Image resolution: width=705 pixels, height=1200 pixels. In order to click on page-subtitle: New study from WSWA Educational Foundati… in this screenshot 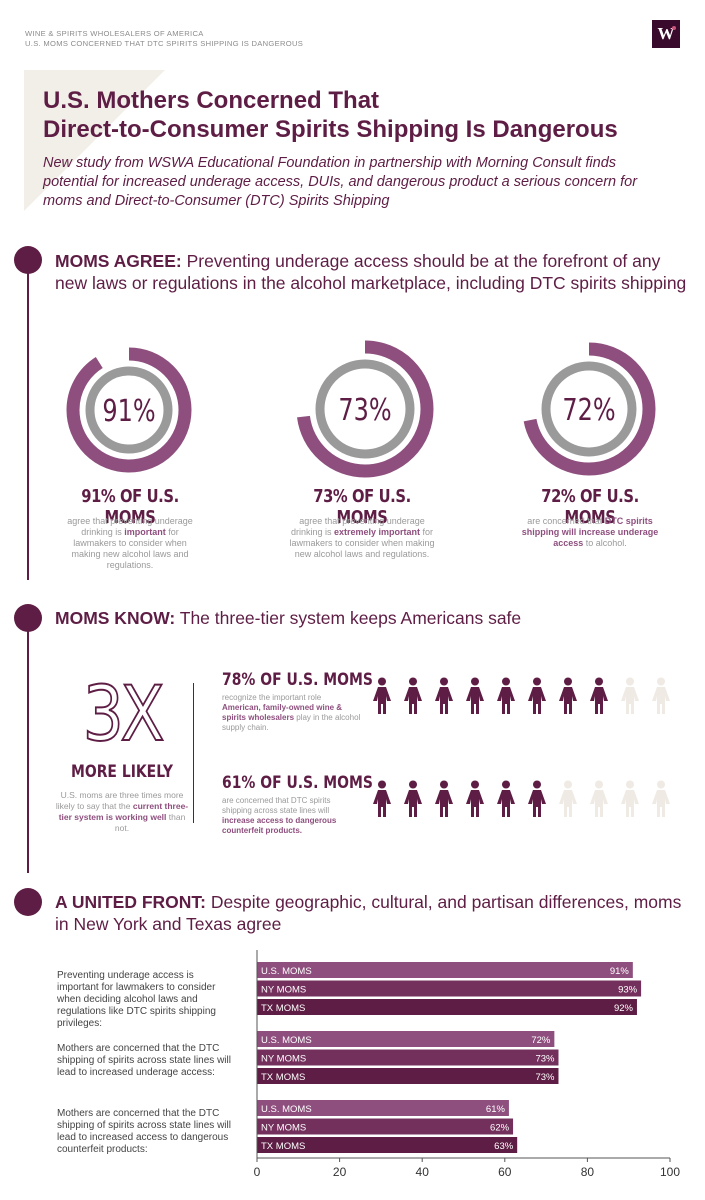, I will do `click(340, 182)`.